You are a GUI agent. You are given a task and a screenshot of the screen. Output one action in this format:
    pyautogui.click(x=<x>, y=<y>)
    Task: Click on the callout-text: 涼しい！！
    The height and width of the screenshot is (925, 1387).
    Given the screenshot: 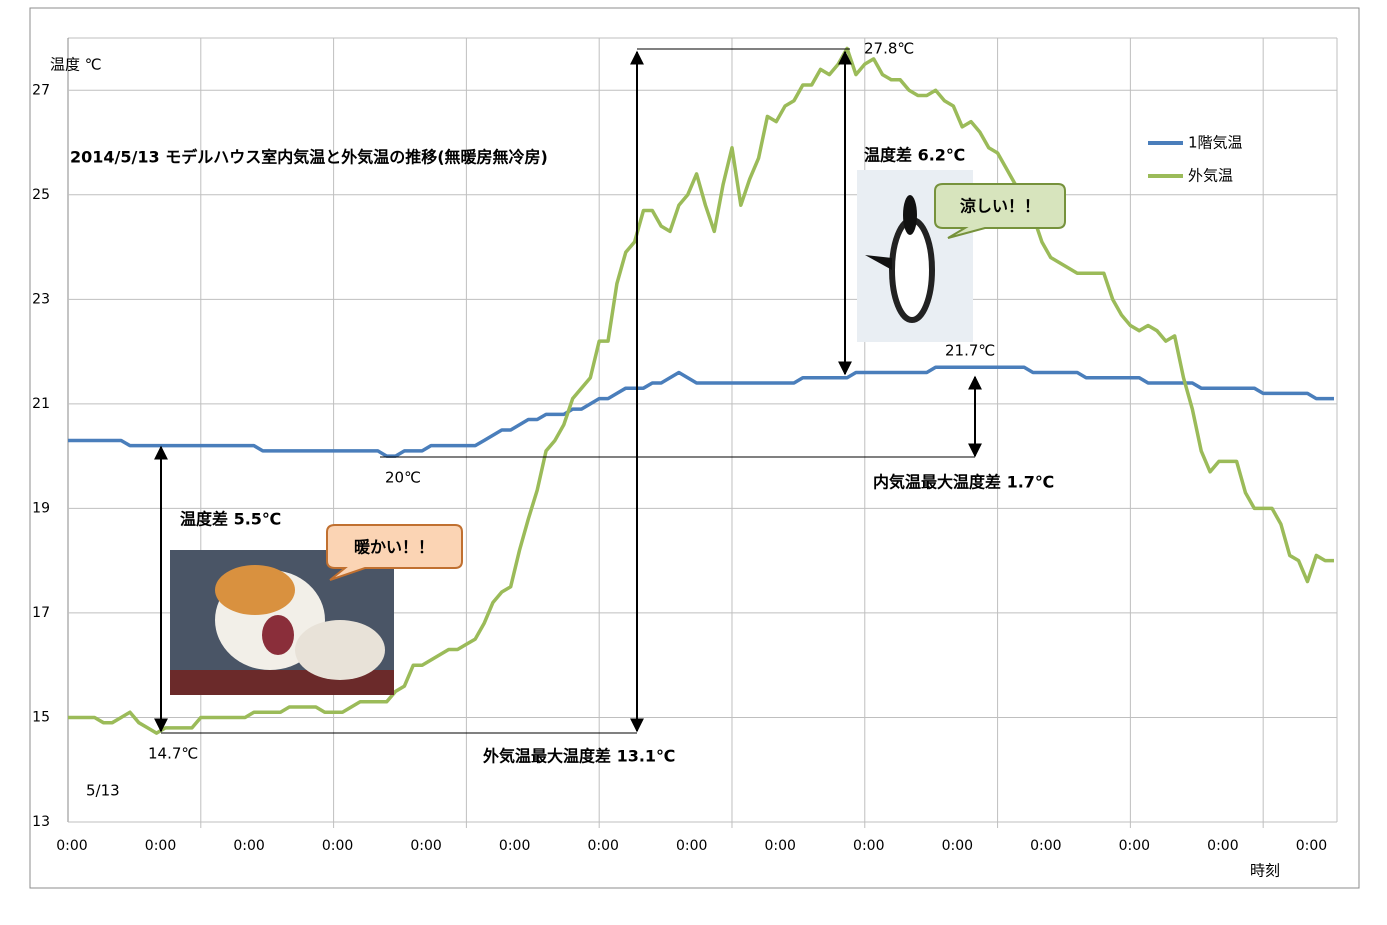 What is the action you would take?
    pyautogui.click(x=1000, y=206)
    